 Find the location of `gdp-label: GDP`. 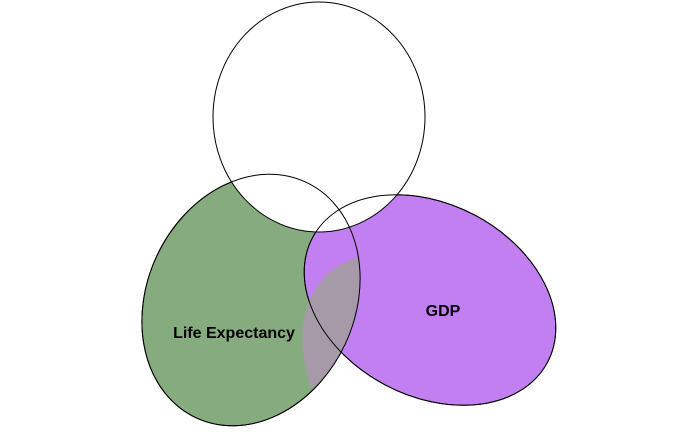

gdp-label: GDP is located at coordinates (443, 311).